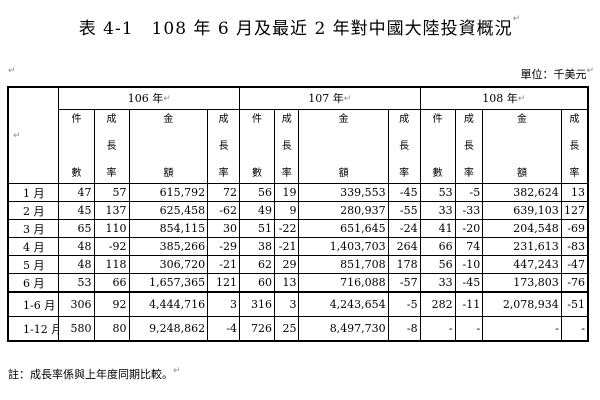  Describe the element at coordinates (343, 210) in the screenshot. I see `table-cell: 280,937` at that location.